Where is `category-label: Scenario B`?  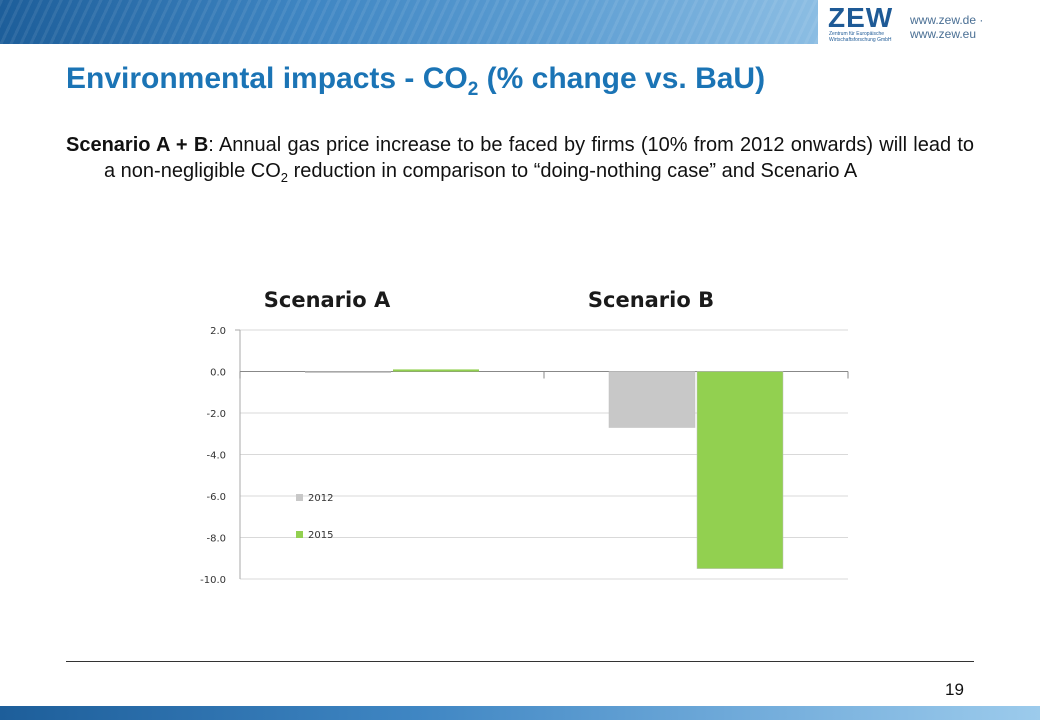 category-label: Scenario B is located at coordinates (651, 300).